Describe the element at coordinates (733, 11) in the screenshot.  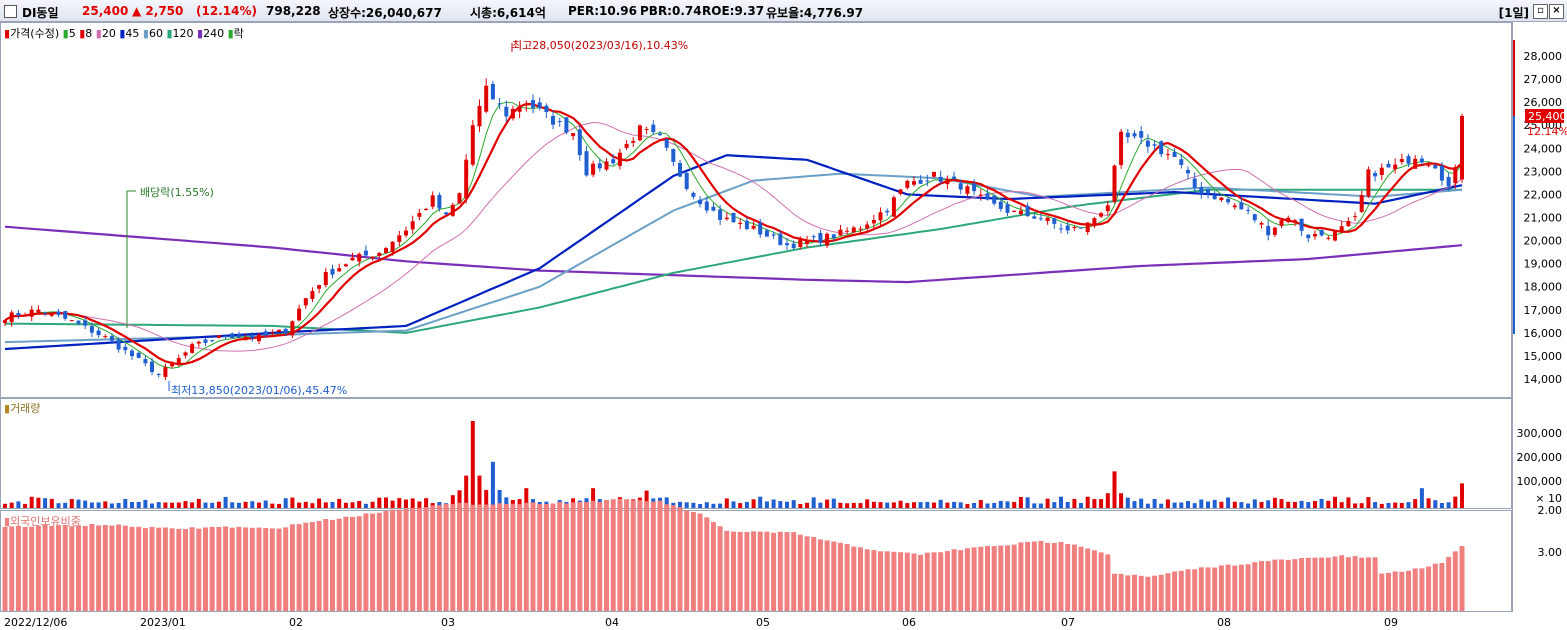
I see `roe-value: ROE:9.37` at that location.